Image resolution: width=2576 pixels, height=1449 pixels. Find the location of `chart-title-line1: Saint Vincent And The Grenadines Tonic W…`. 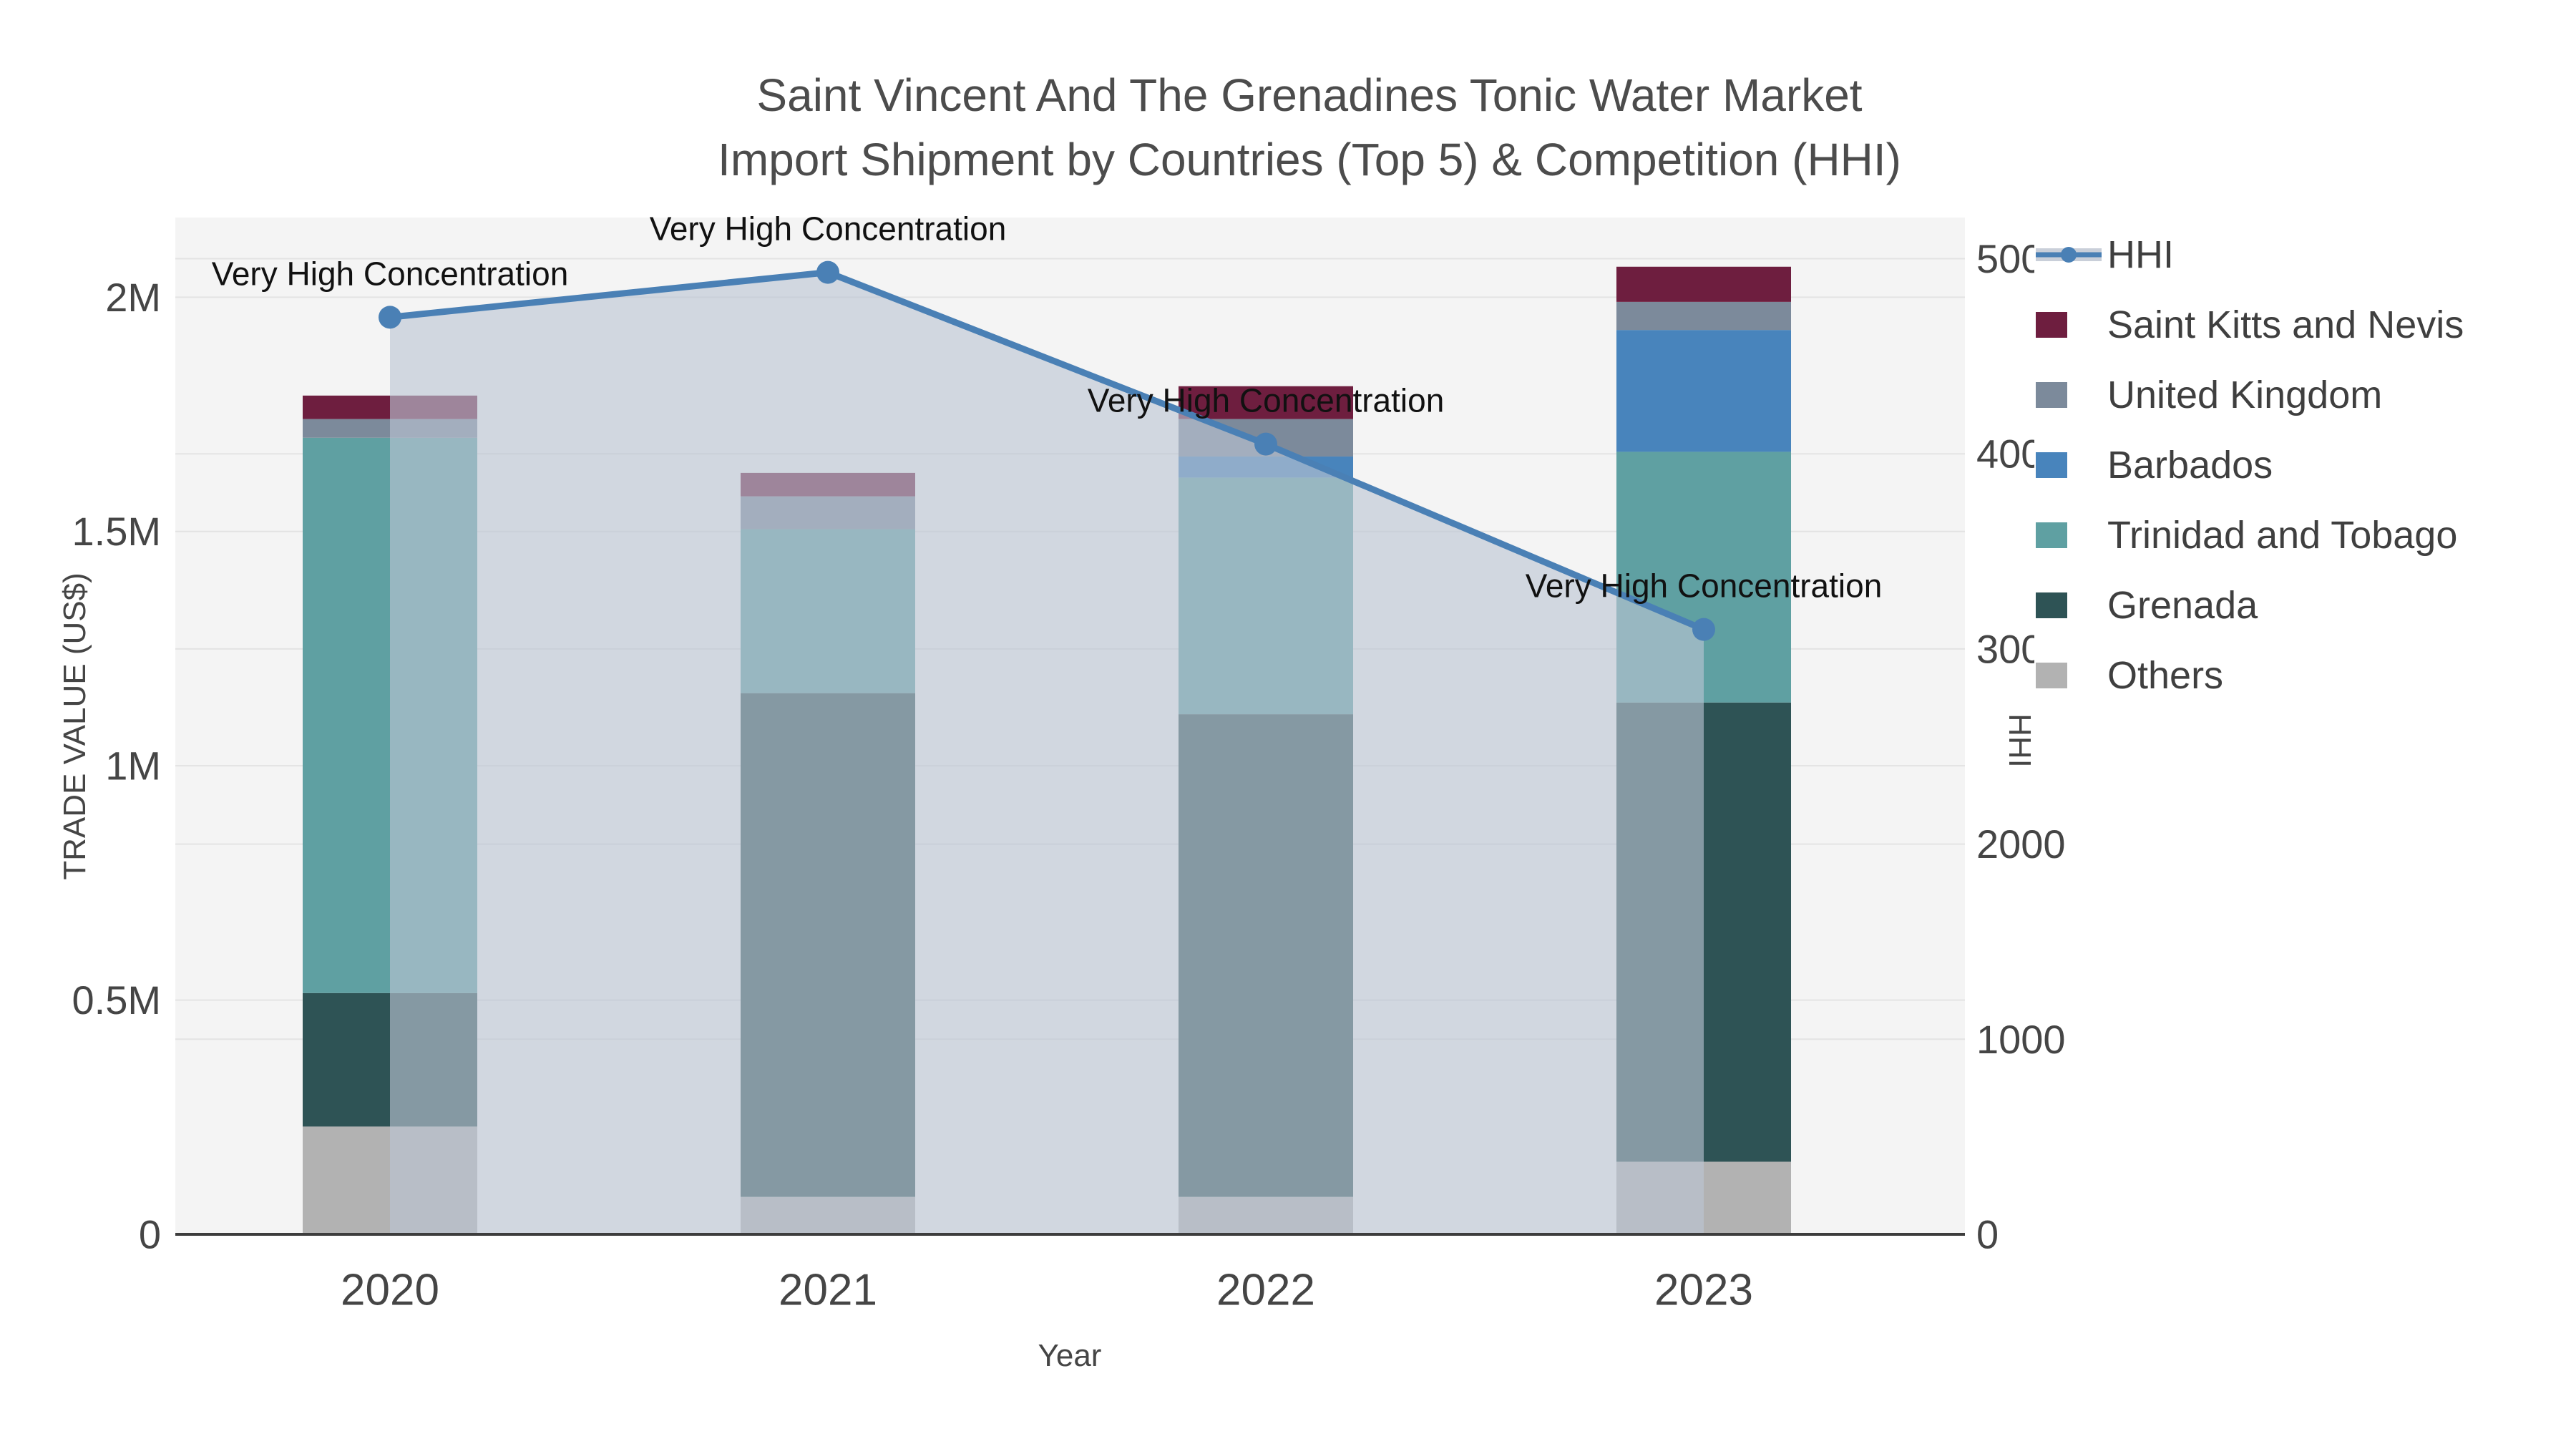

chart-title-line1: Saint Vincent And The Grenadines Tonic W… is located at coordinates (1309, 95).